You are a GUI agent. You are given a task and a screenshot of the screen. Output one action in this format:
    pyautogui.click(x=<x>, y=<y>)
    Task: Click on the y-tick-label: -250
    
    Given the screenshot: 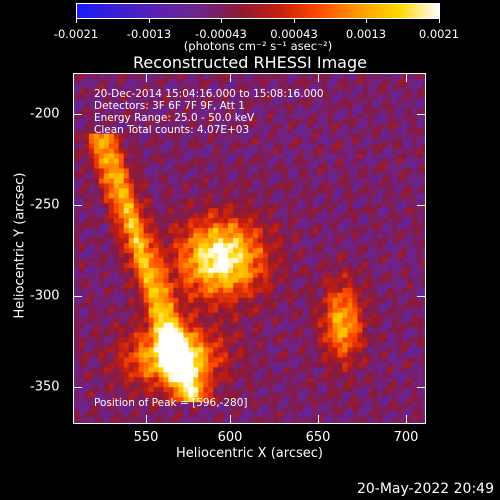 What is the action you would take?
    pyautogui.click(x=45, y=205)
    